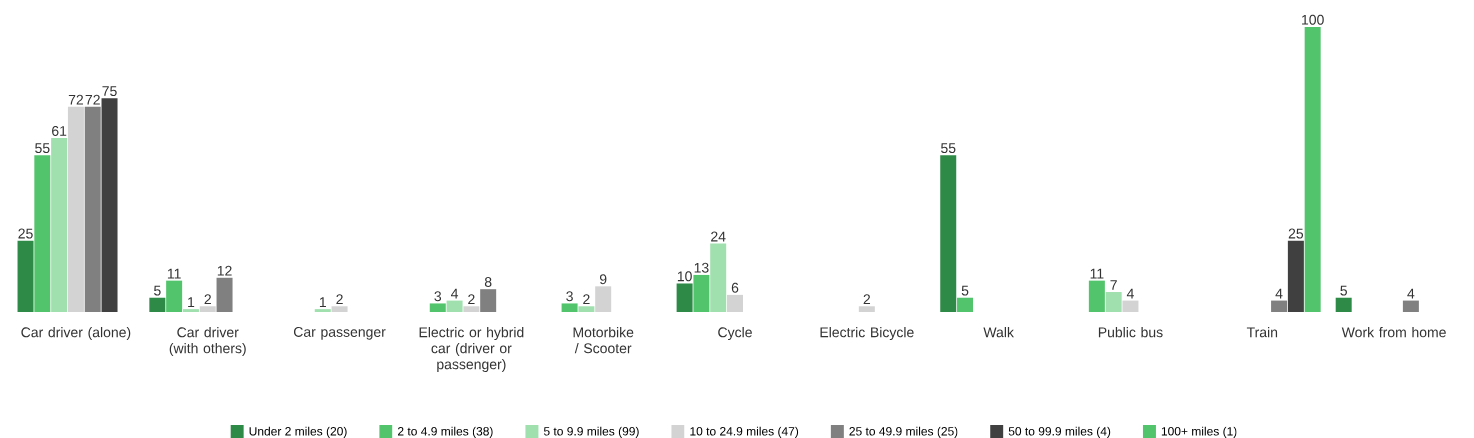  I want to click on data-label: 100, so click(1313, 19).